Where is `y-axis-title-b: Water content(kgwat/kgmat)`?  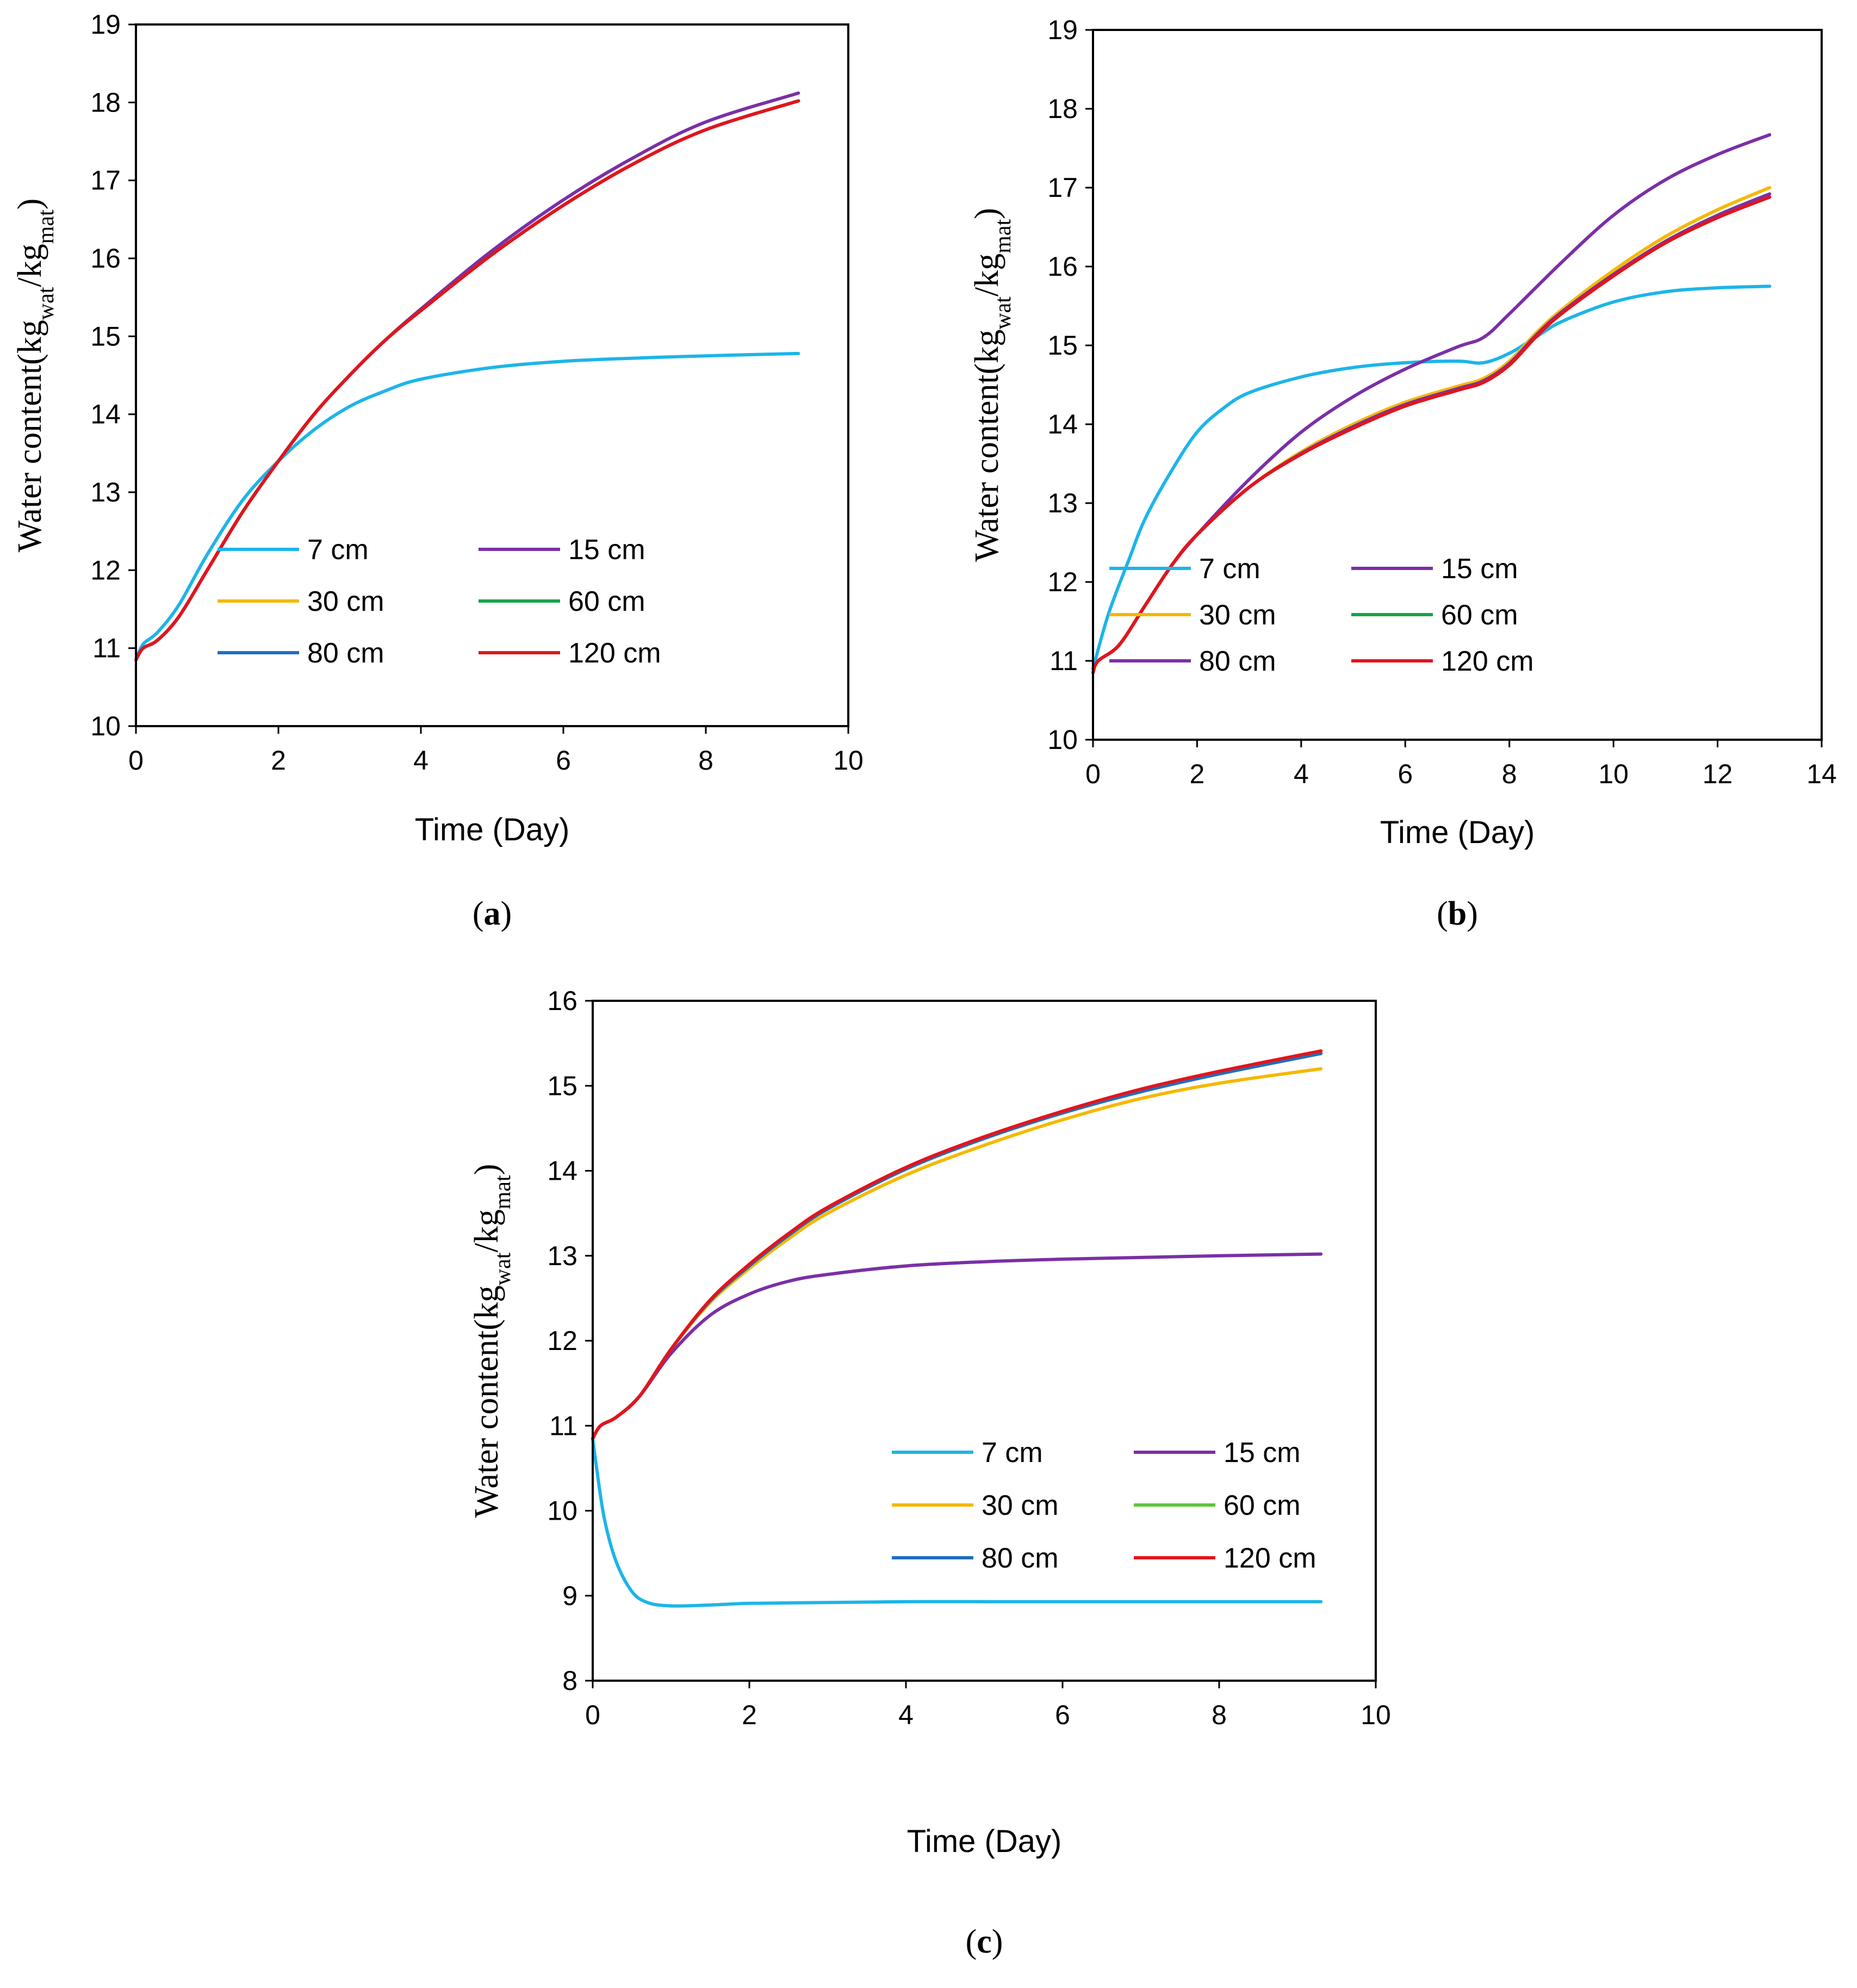 y-axis-title-b: Water content(kgwat/kgmat) is located at coordinates (992, 385).